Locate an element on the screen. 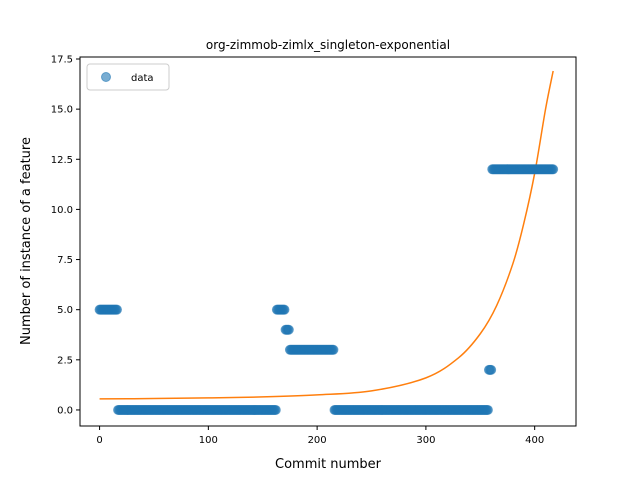 Image resolution: width=640 pixels, height=480 pixels. chart-title: org-zimmob-zimlx_singleton-exponential is located at coordinates (328, 45).